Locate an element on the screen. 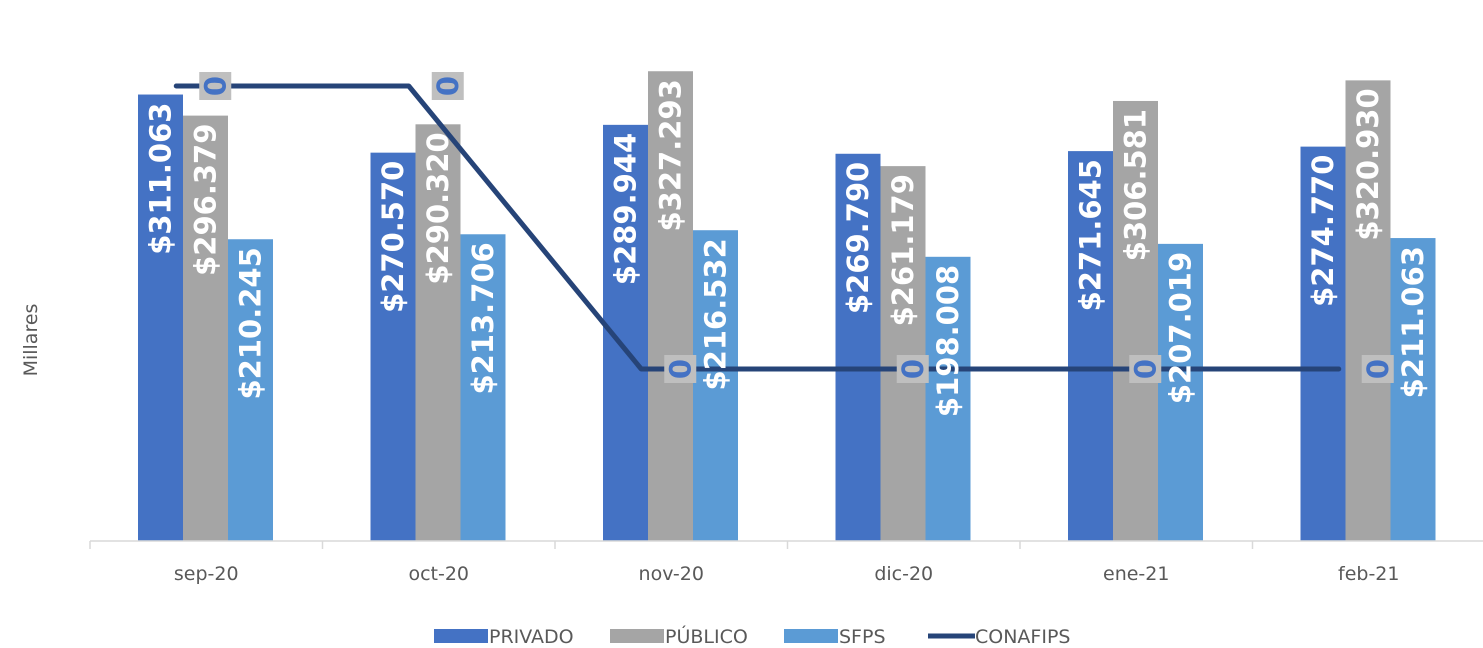 The width and height of the screenshot is (1483, 648). axis-layer: sep-20 oct-20 nov-20 dic-20 ene-21 feb-21 is located at coordinates (786, 562).